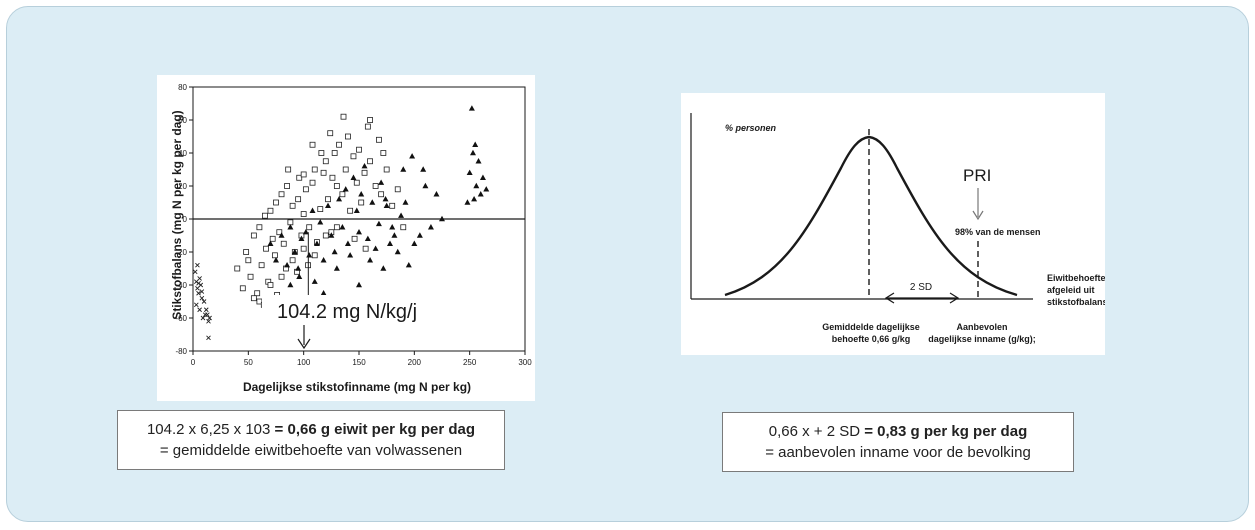 The width and height of the screenshot is (1255, 530). Describe the element at coordinates (182, 153) in the screenshot. I see `y-tick-label: 40` at that location.